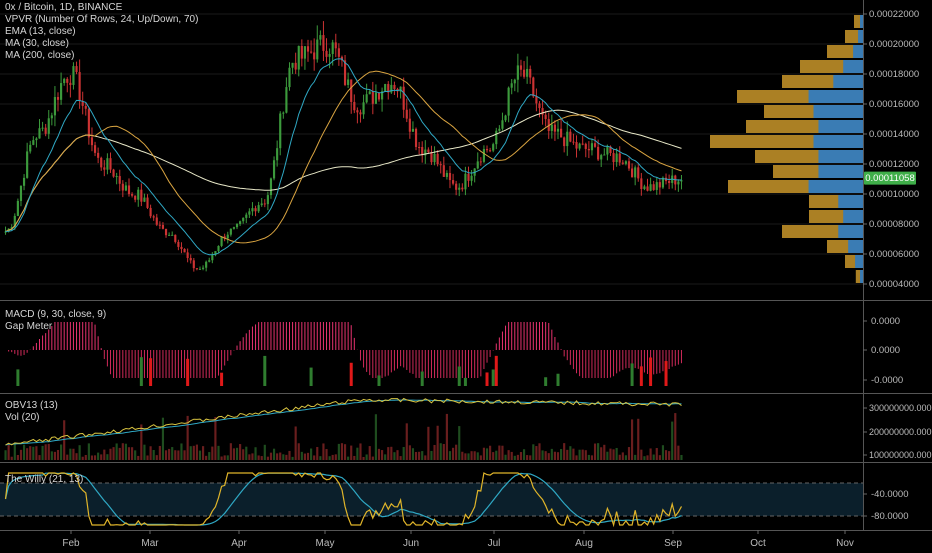 This screenshot has width=932, height=553. What do you see at coordinates (890, 494) in the screenshot?
I see `willy-tick-label: -40.0000` at bounding box center [890, 494].